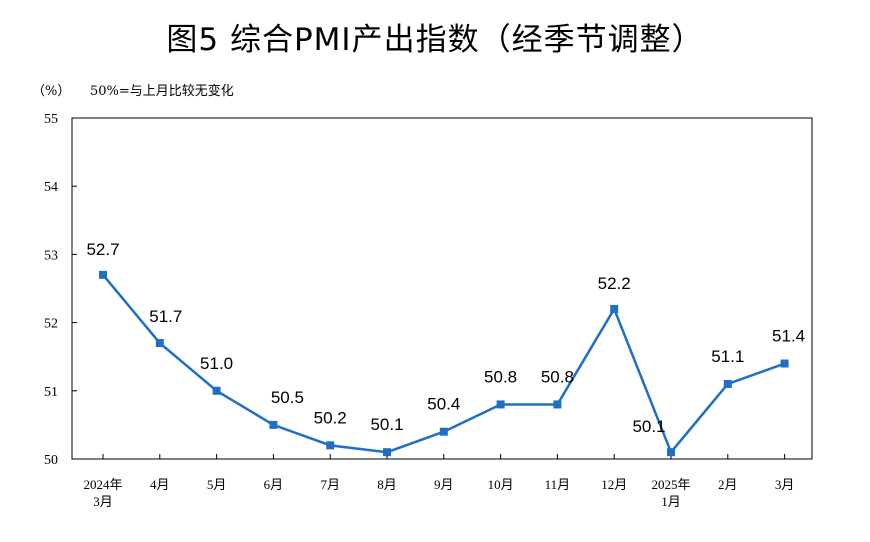  I want to click on y-tick-label: 52, so click(51, 324).